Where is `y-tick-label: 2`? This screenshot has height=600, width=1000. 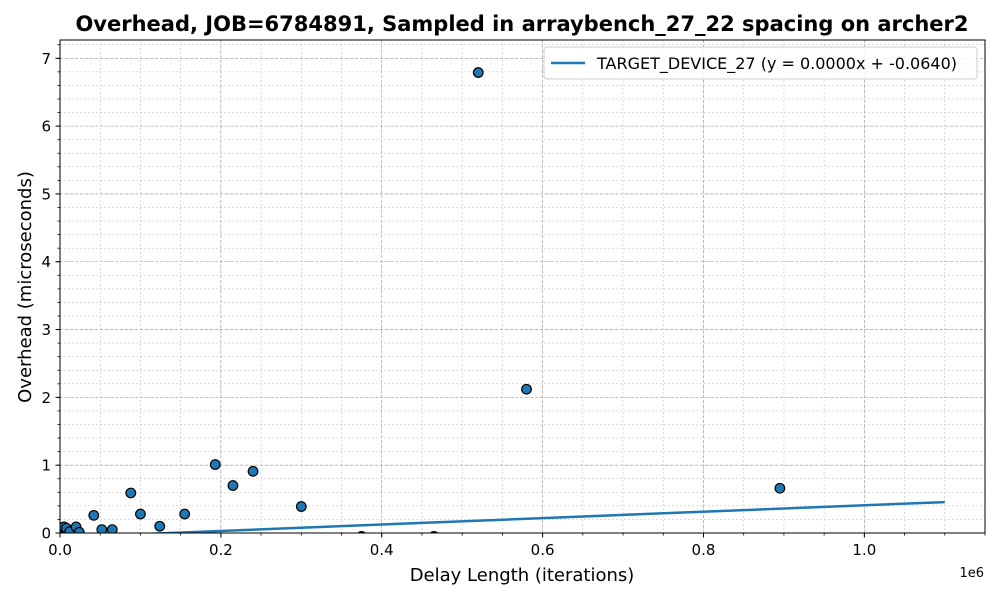 y-tick-label: 2 is located at coordinates (46, 398).